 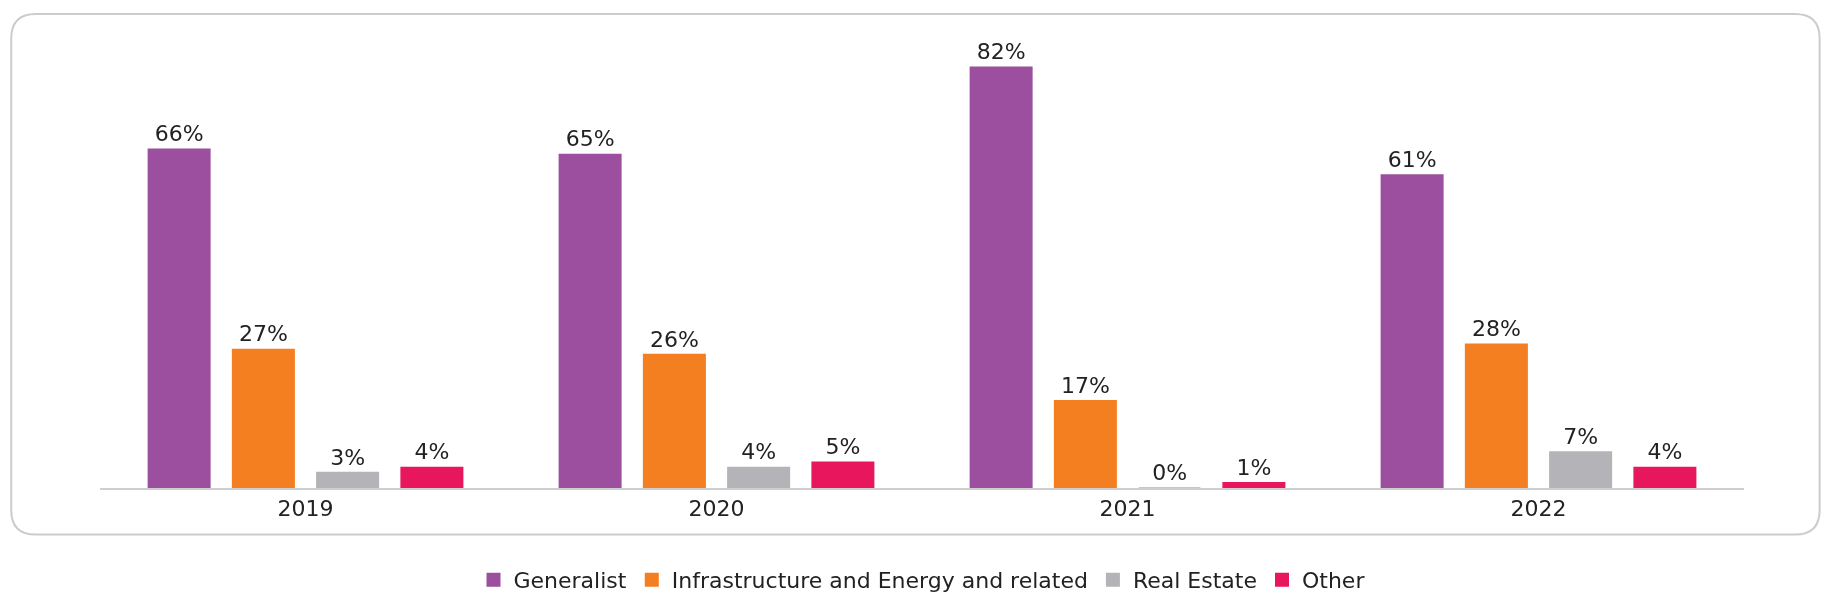 I want to click on data-label: 66%, so click(x=179, y=134).